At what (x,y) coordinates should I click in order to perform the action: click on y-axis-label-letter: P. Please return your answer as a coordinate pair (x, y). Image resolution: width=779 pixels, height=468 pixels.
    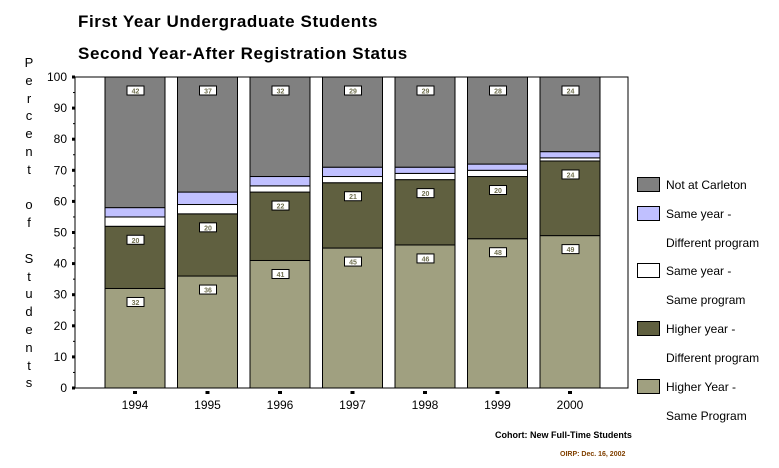
    Looking at the image, I should click on (29, 62).